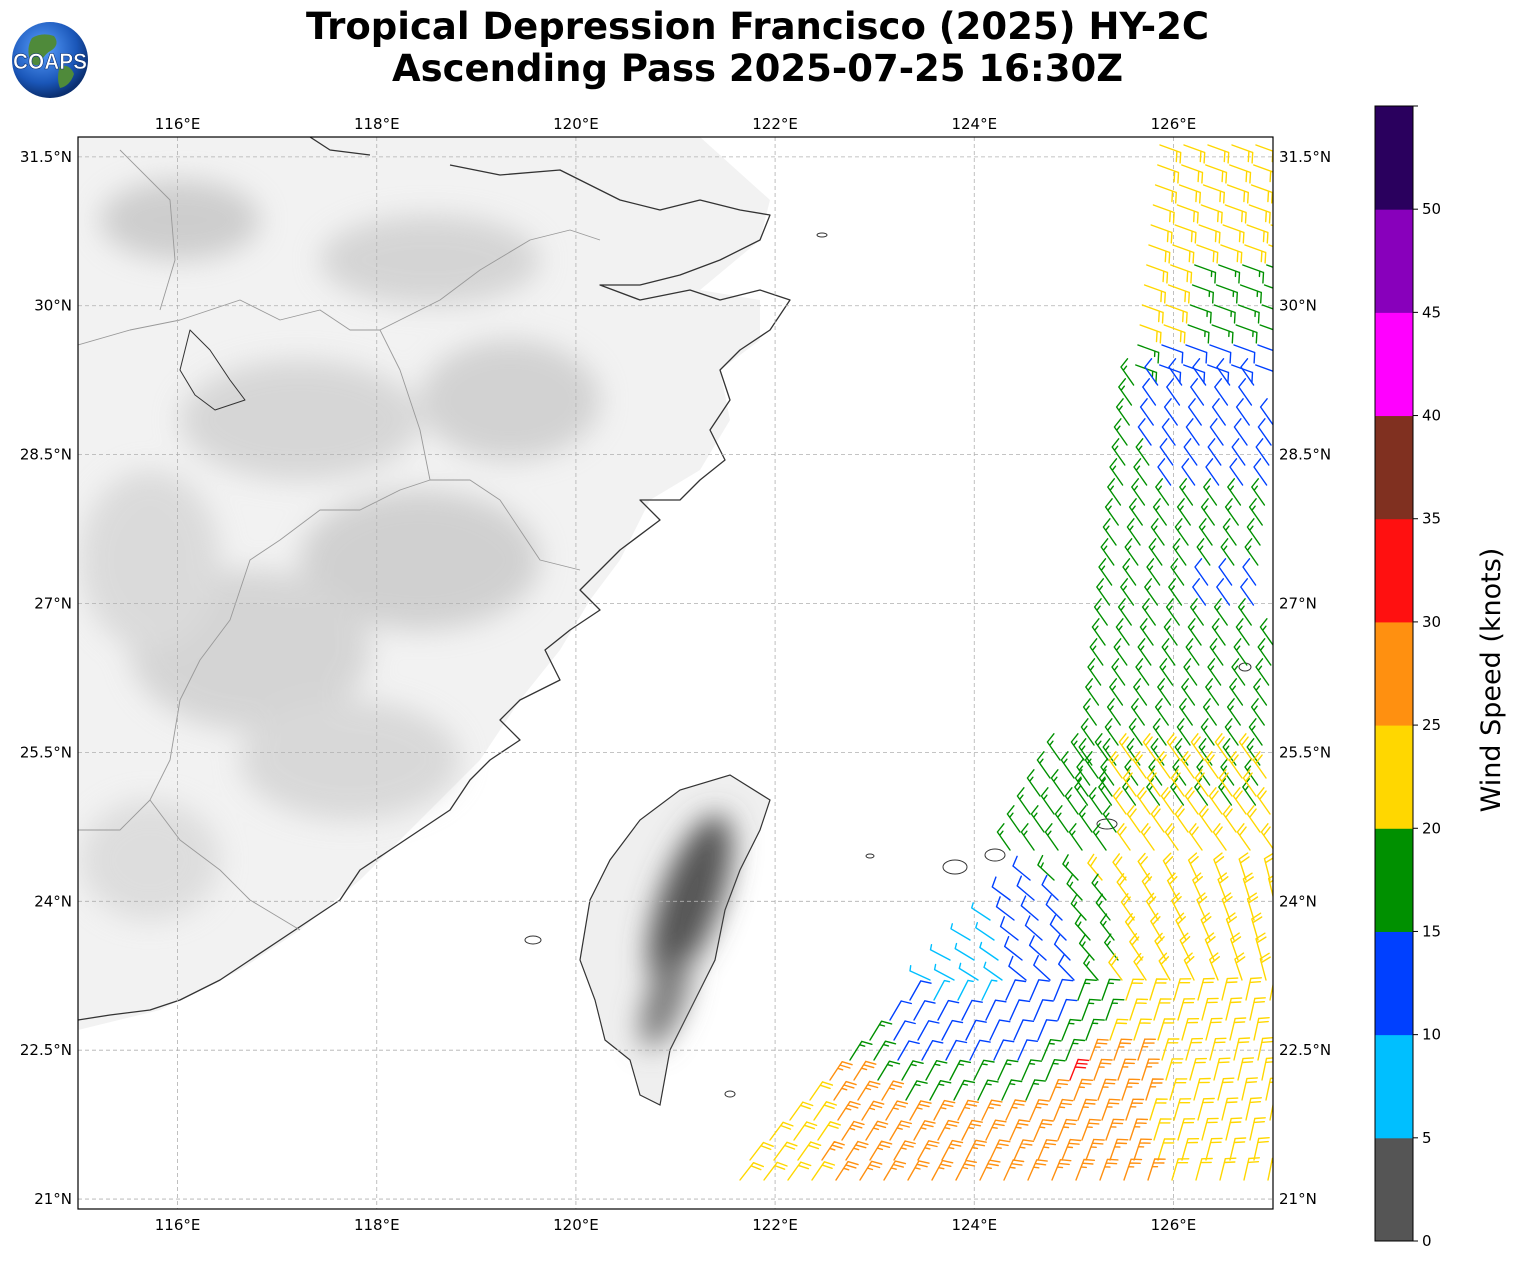 The image size is (1513, 1264). Describe the element at coordinates (377, 1225) in the screenshot. I see `lon-tick-bottom: 118°E` at that location.